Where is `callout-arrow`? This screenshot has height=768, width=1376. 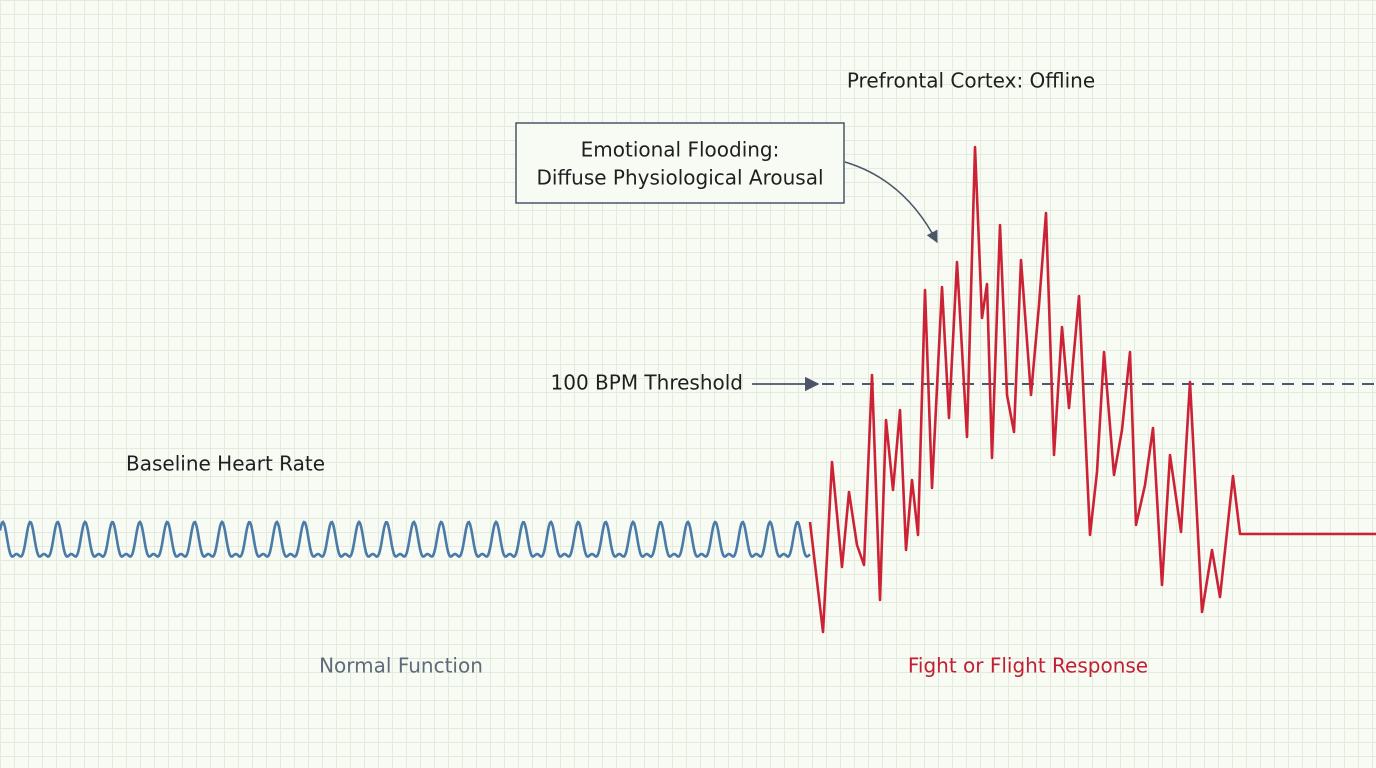
callout-arrow is located at coordinates (891, 202).